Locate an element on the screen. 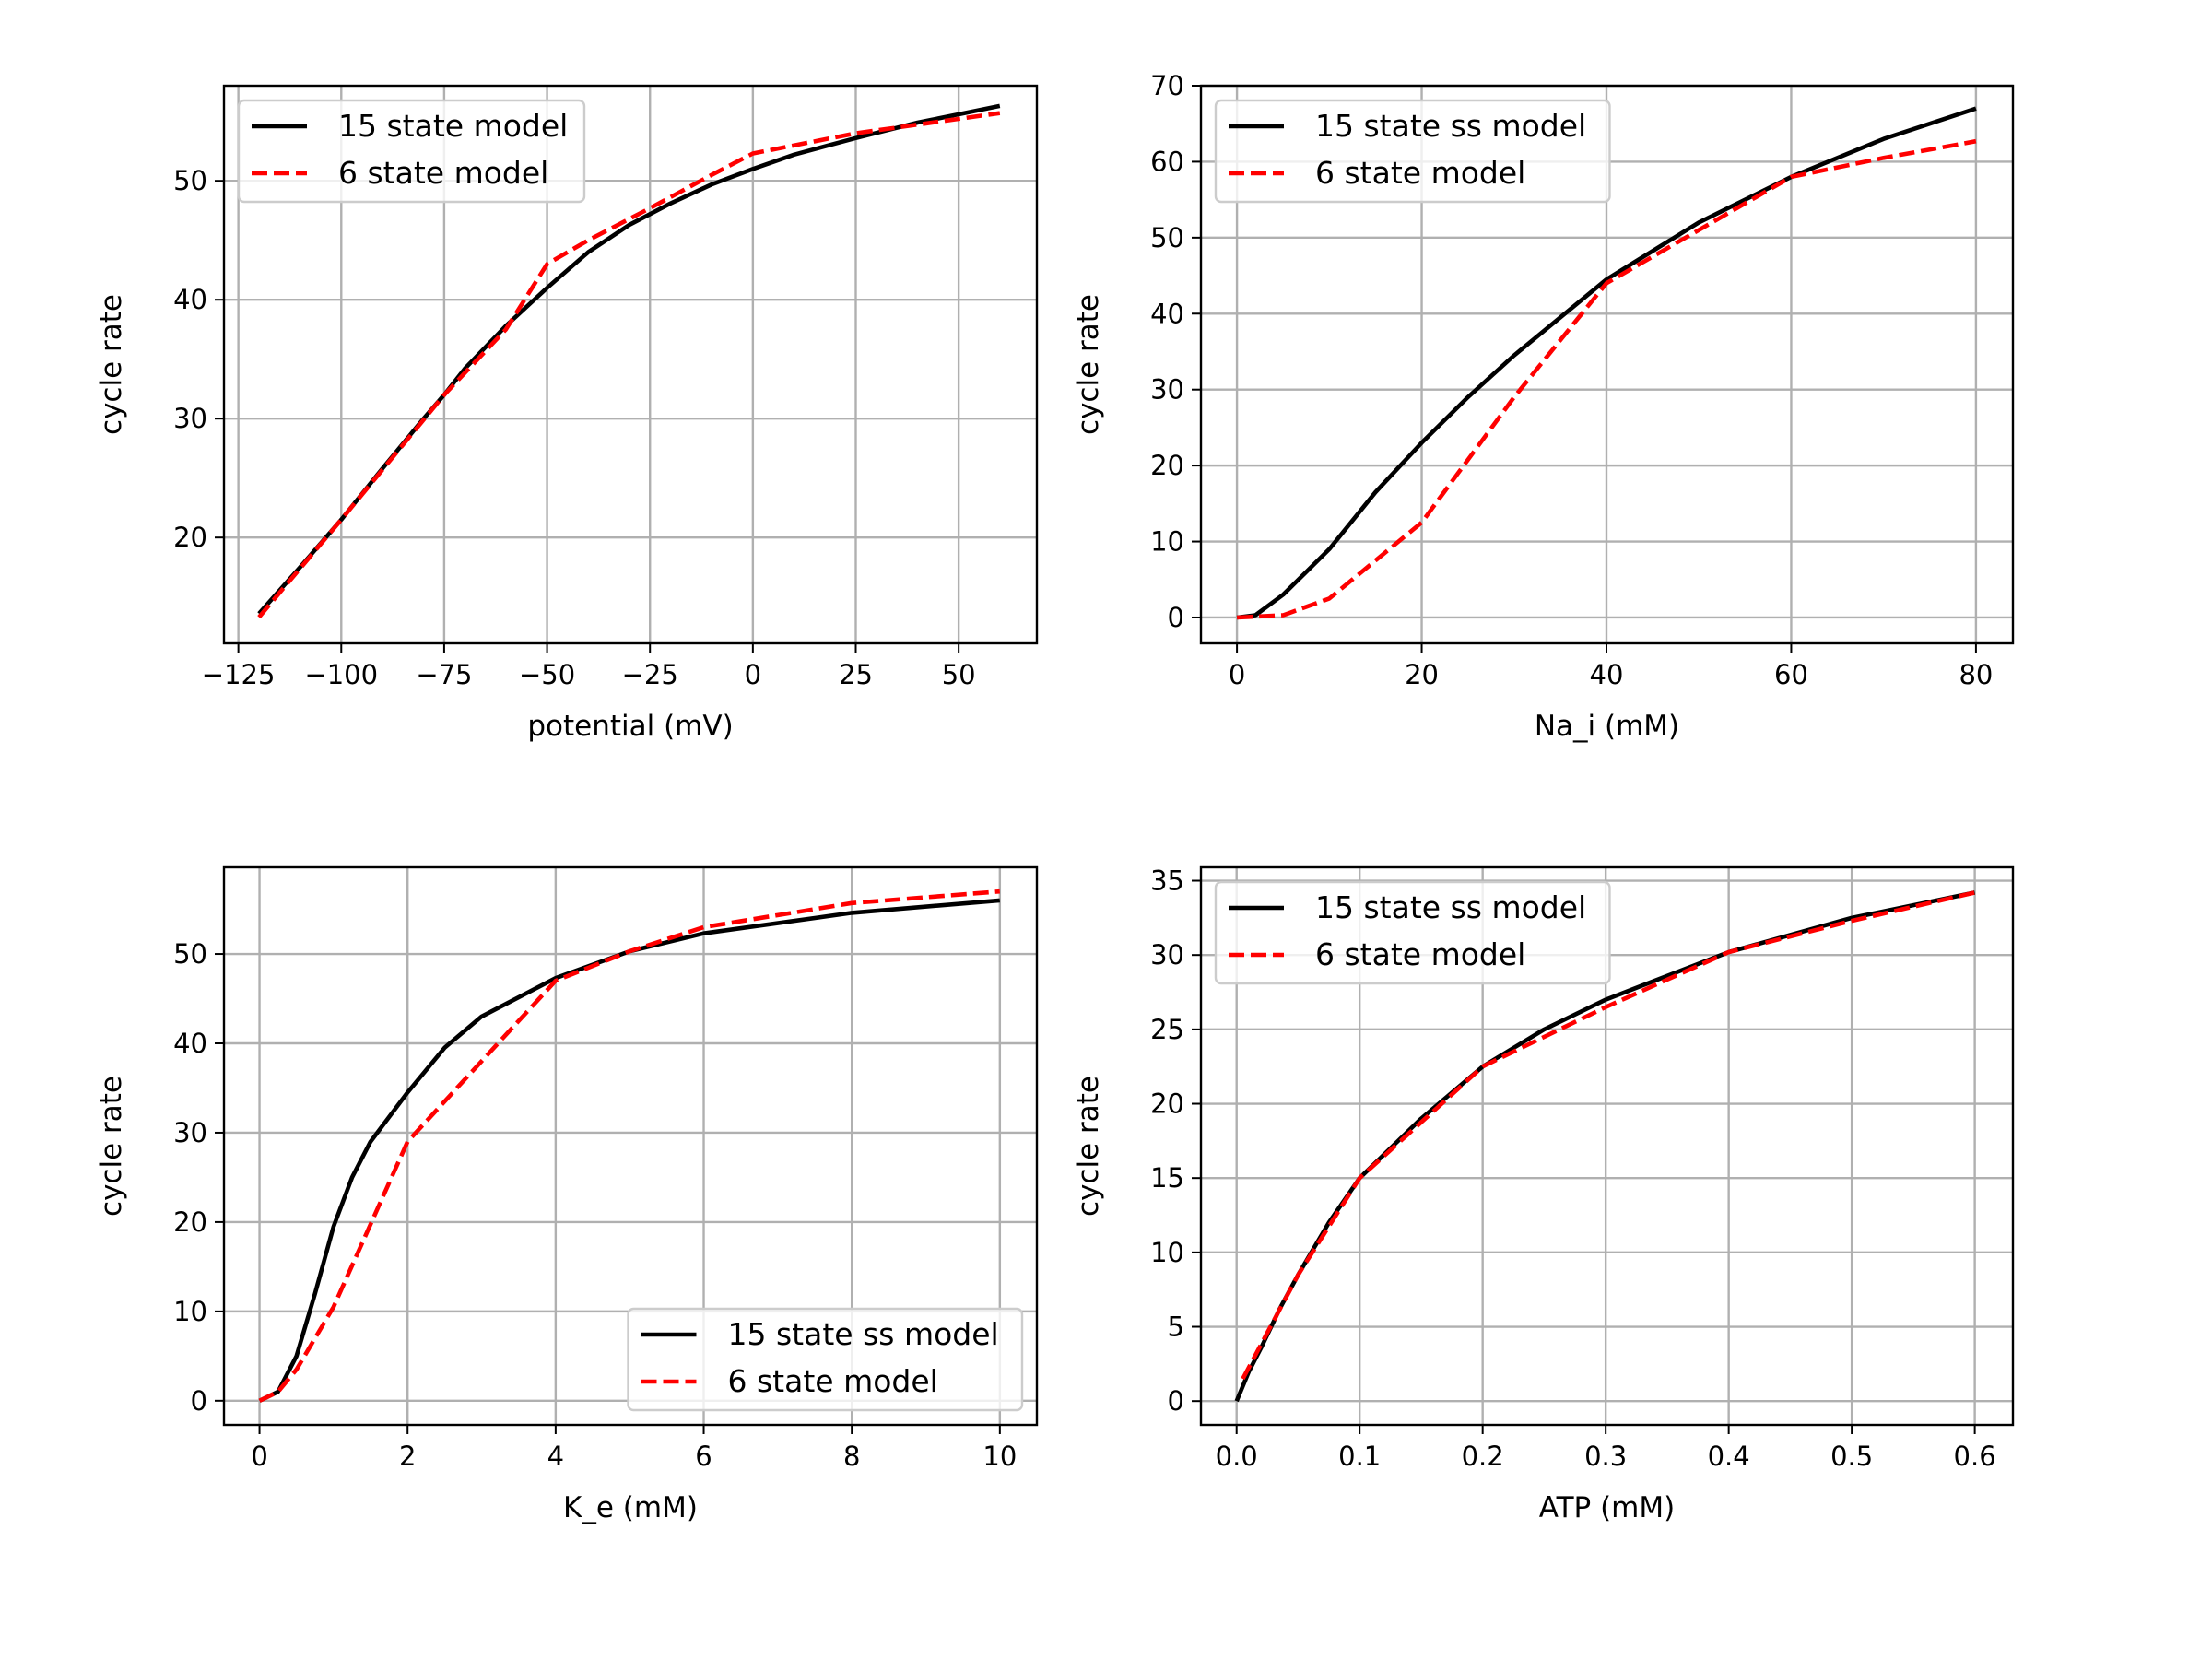 Image resolution: width=2212 pixels, height=1659 pixels. x-tick-label: 40 is located at coordinates (1607, 674).